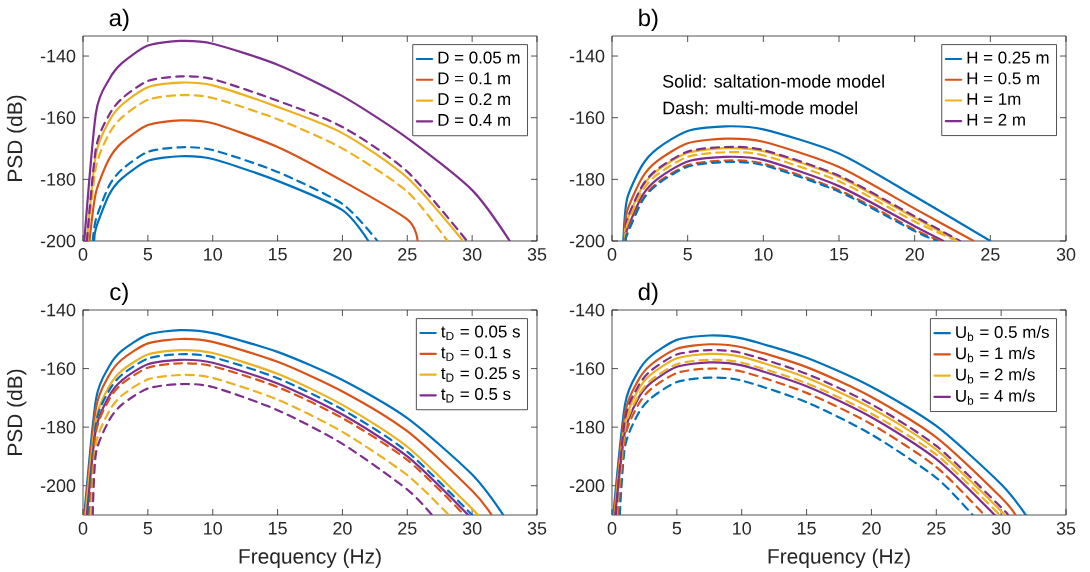 This screenshot has width=1090, height=572. Describe the element at coordinates (476, 395) in the screenshot. I see `legend-label: t$_{D}$ = 0.5 s` at that location.